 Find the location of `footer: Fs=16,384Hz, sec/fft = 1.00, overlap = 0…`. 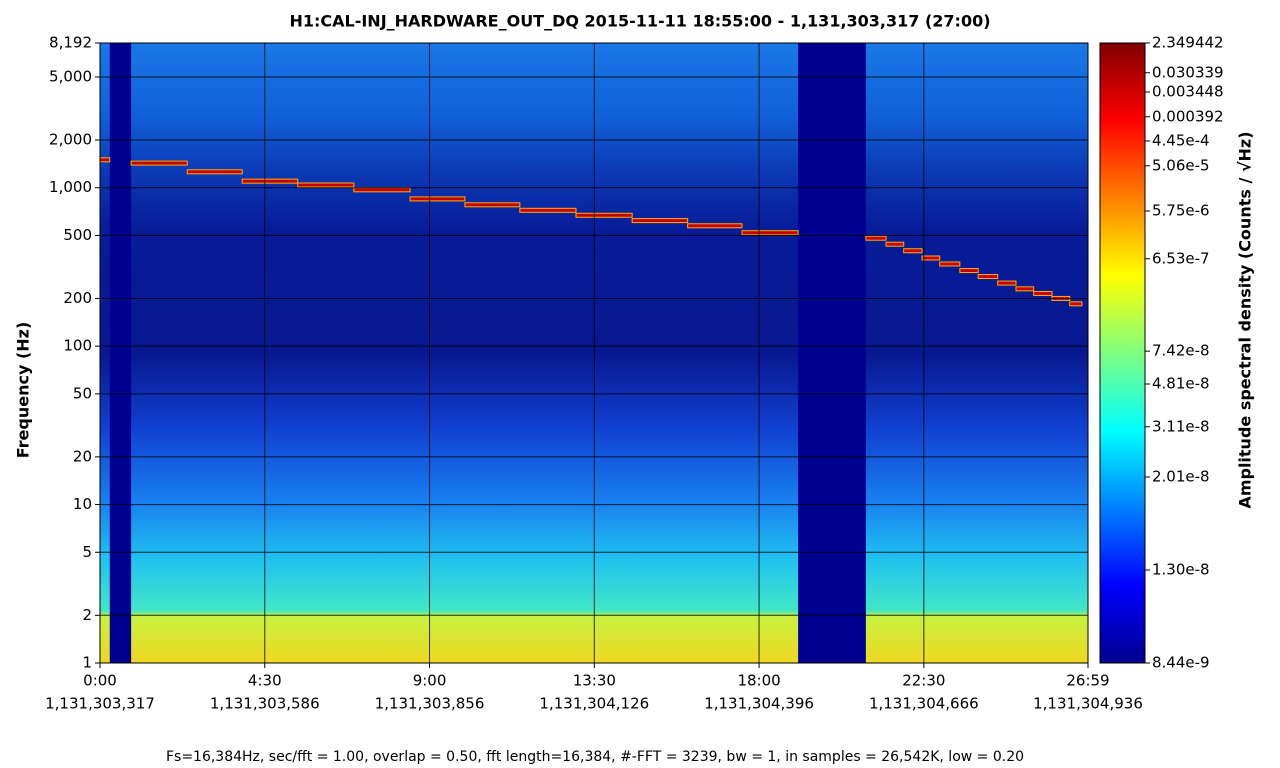

footer: Fs=16,384Hz, sec/fft = 1.00, overlap = 0… is located at coordinates (595, 757).